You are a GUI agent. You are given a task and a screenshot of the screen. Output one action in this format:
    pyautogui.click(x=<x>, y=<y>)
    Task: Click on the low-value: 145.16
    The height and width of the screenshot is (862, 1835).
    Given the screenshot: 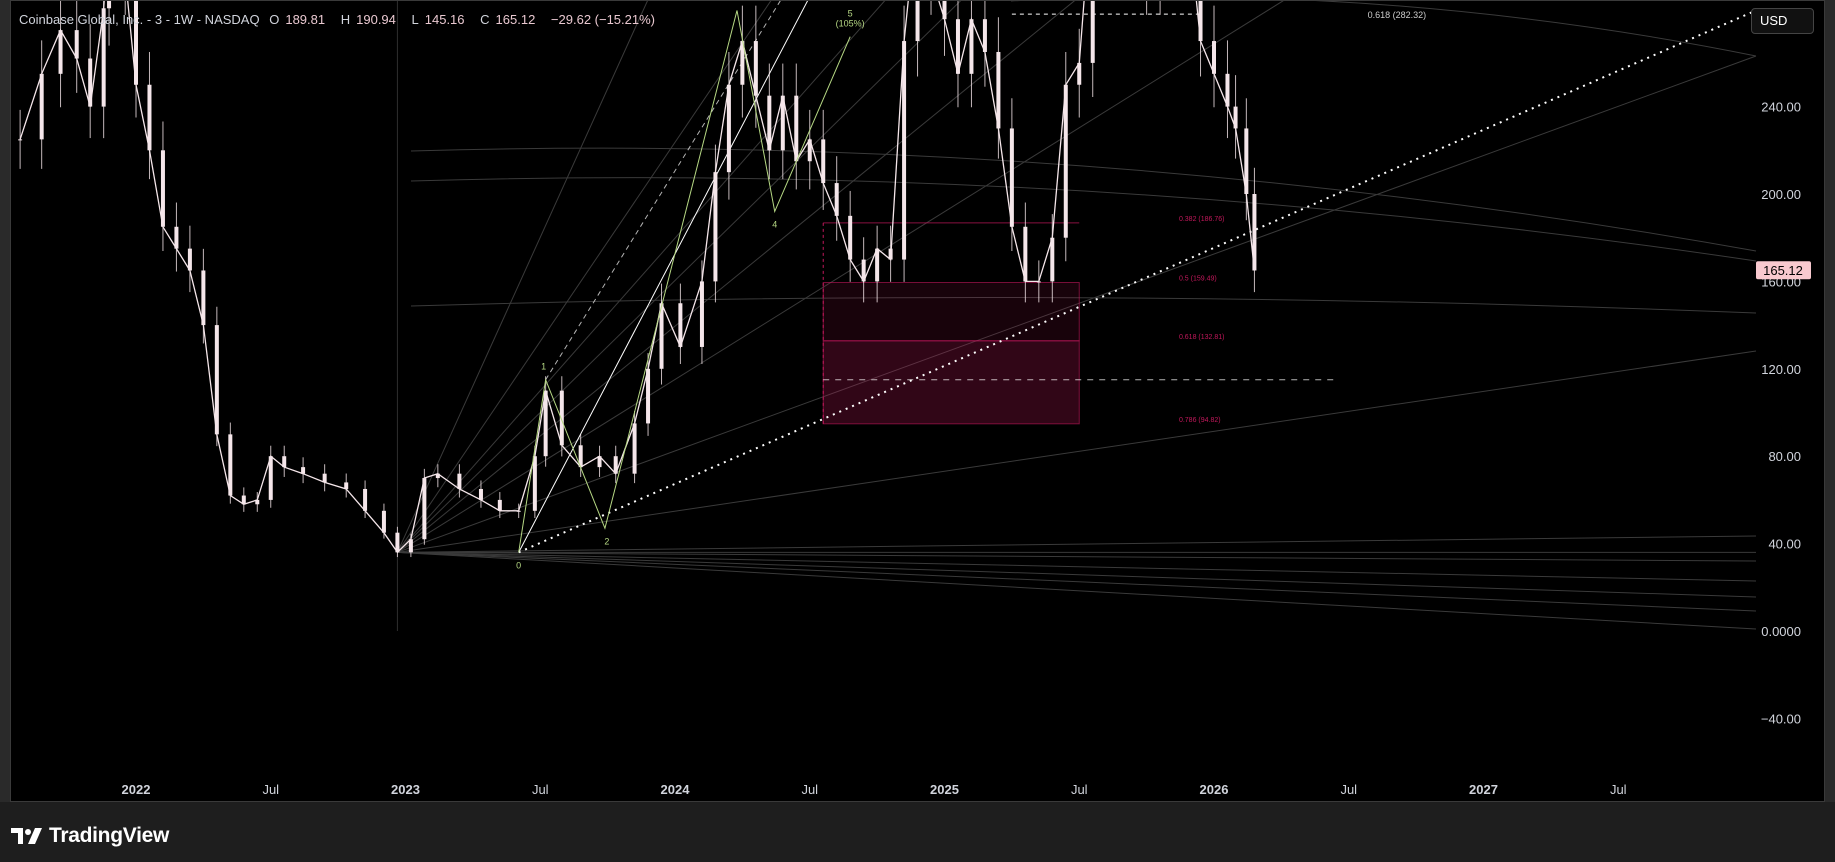 What is the action you would take?
    pyautogui.click(x=444, y=19)
    